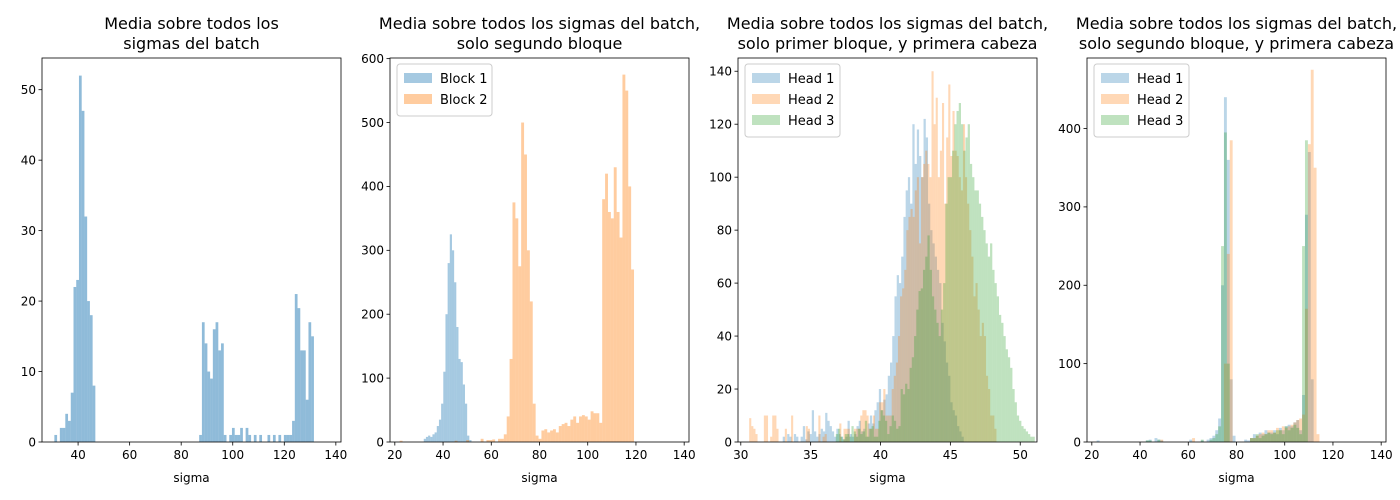  What do you see at coordinates (792, 100) in the screenshot?
I see `legend-box` at bounding box center [792, 100].